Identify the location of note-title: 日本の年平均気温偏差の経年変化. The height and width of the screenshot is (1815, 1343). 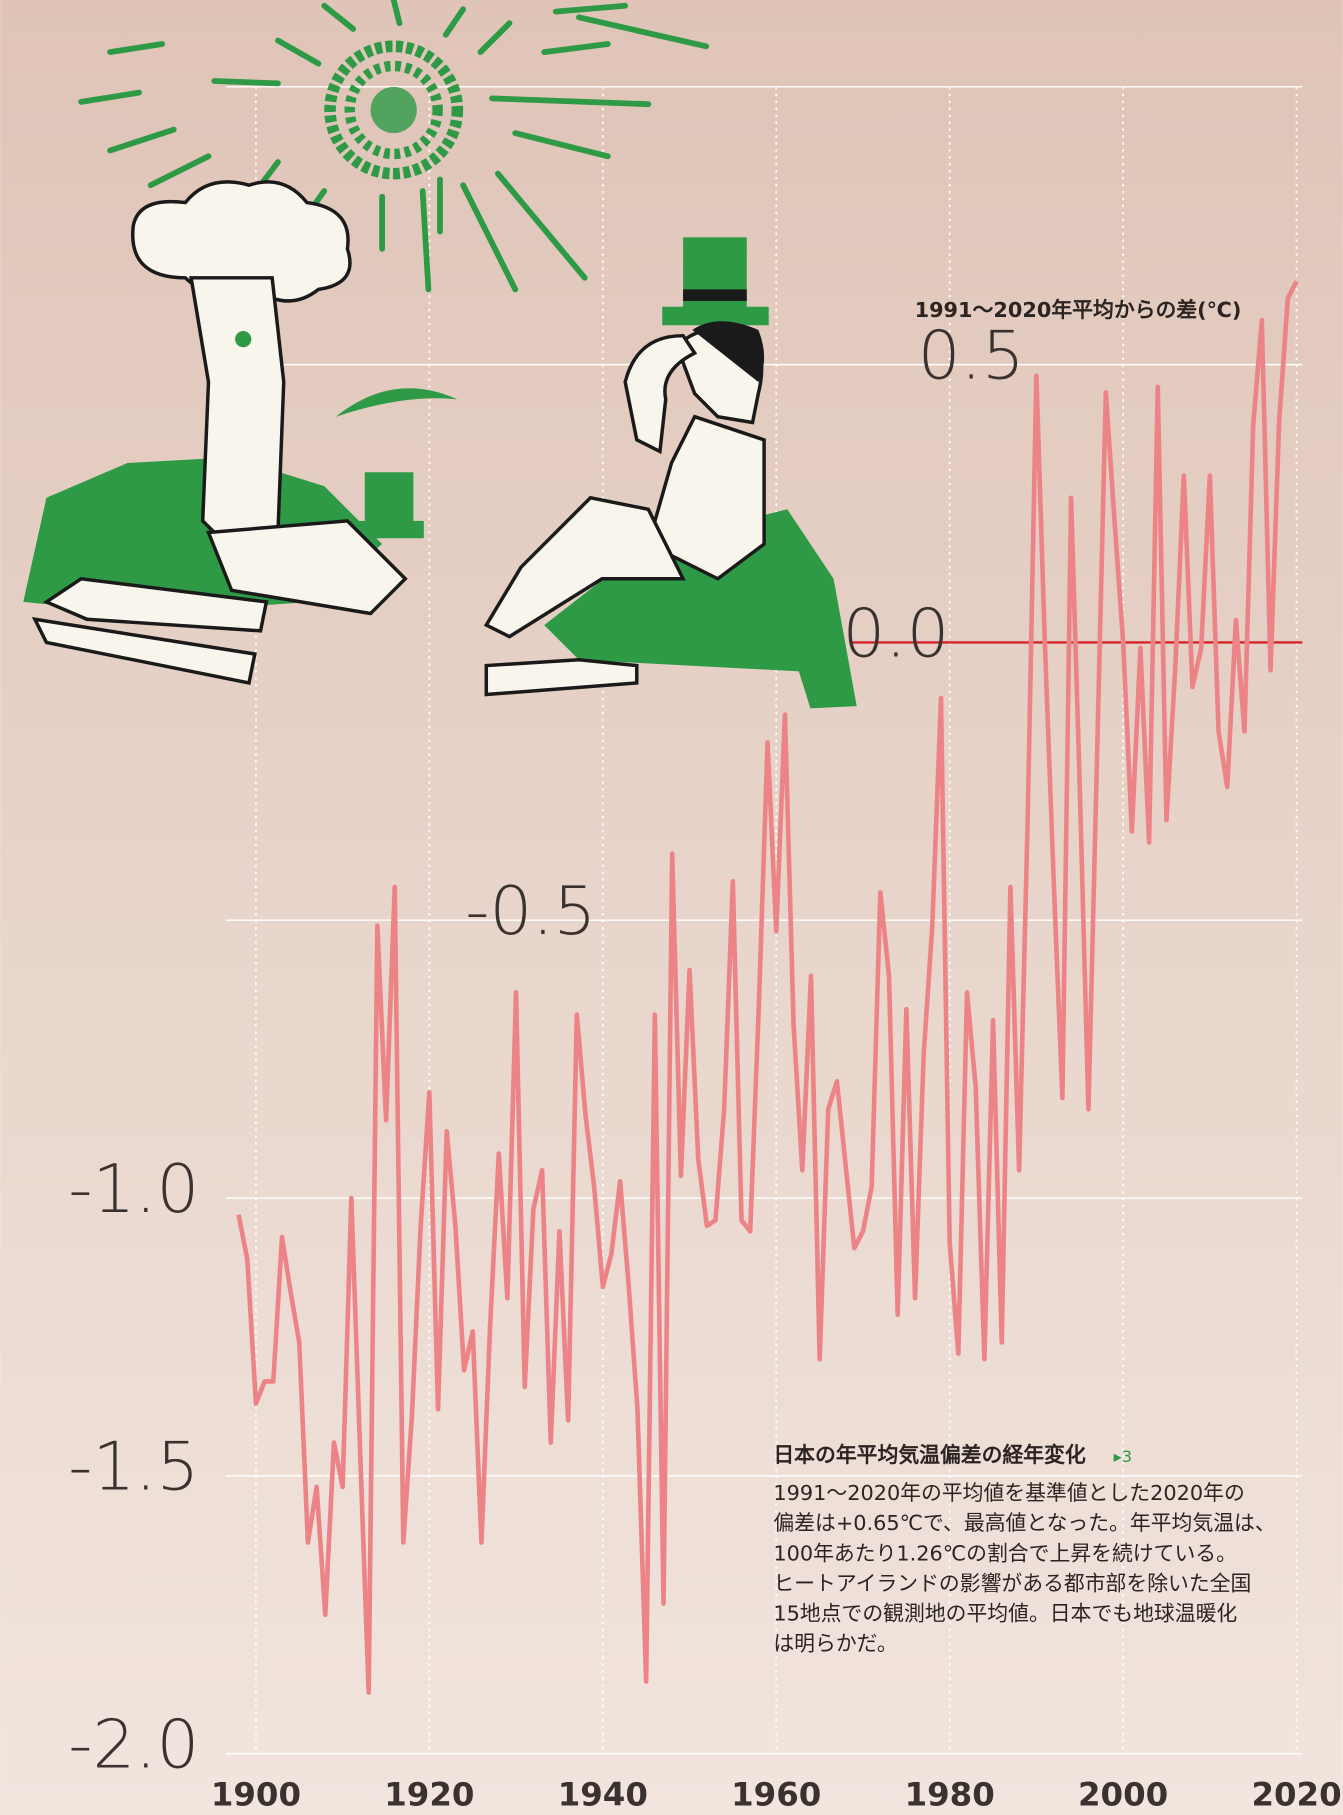
(929, 1455).